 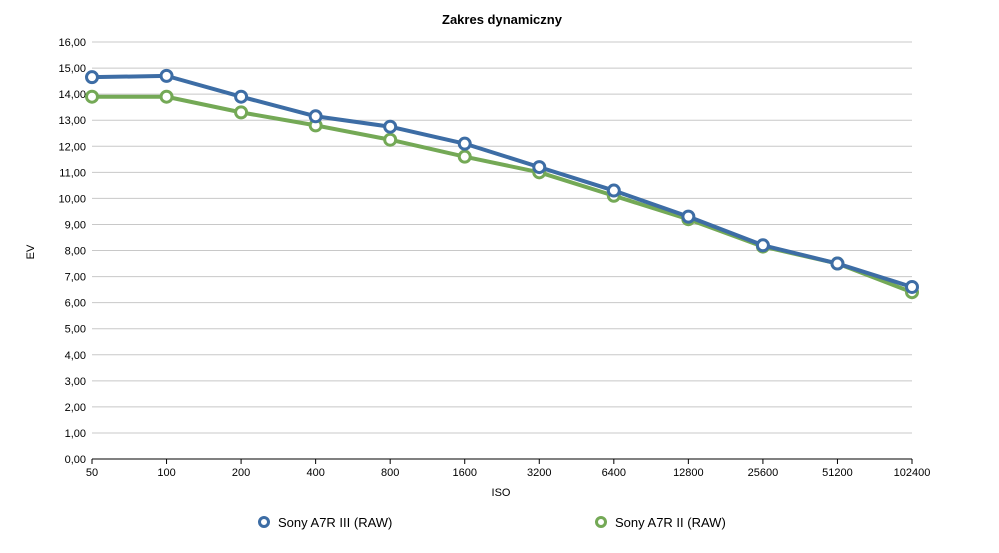 What do you see at coordinates (539, 473) in the screenshot?
I see `x-tick-label: 3200` at bounding box center [539, 473].